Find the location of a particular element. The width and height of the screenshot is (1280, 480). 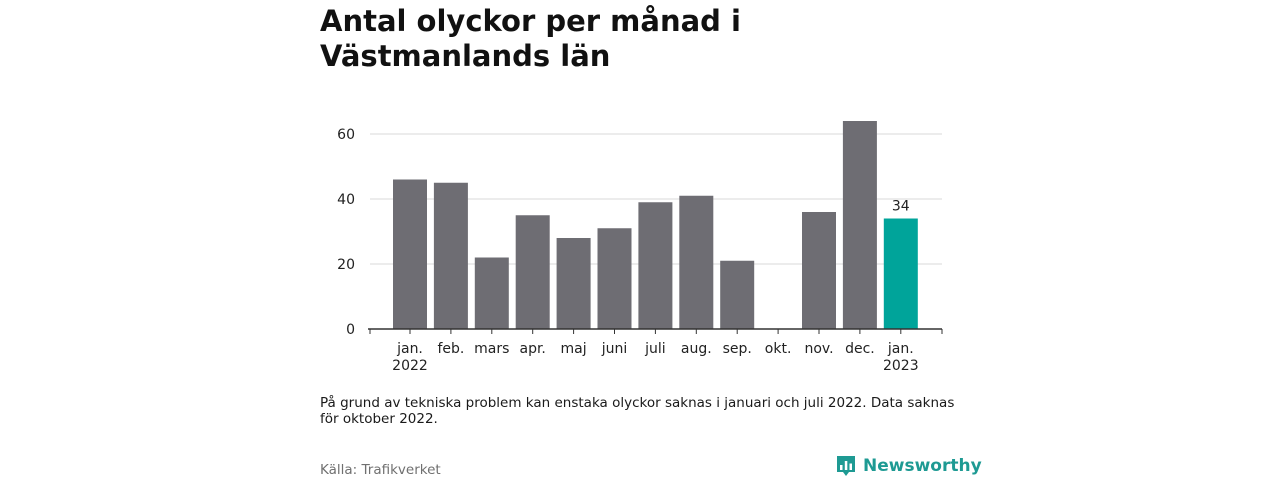

x-tick-label: aug. is located at coordinates (696, 349).